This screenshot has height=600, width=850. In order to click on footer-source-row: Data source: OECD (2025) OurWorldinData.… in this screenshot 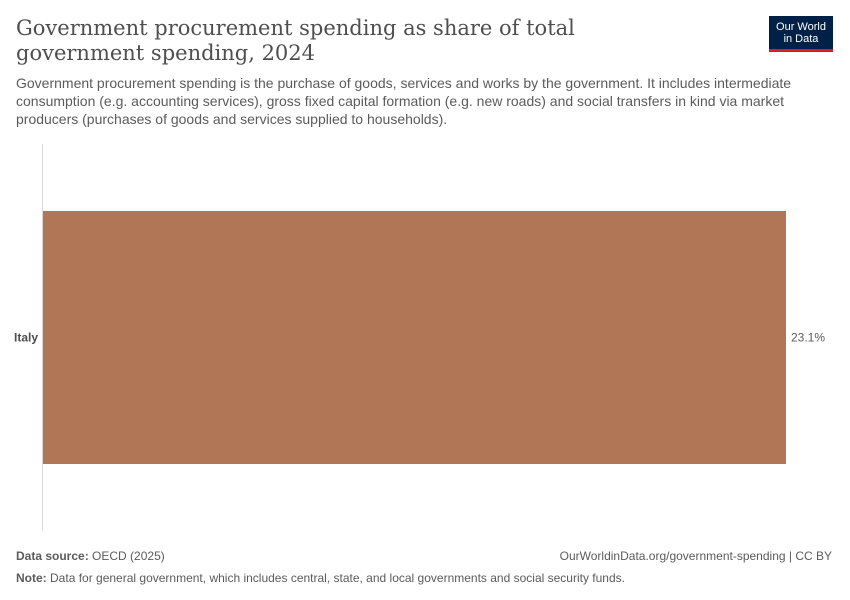, I will do `click(424, 556)`.